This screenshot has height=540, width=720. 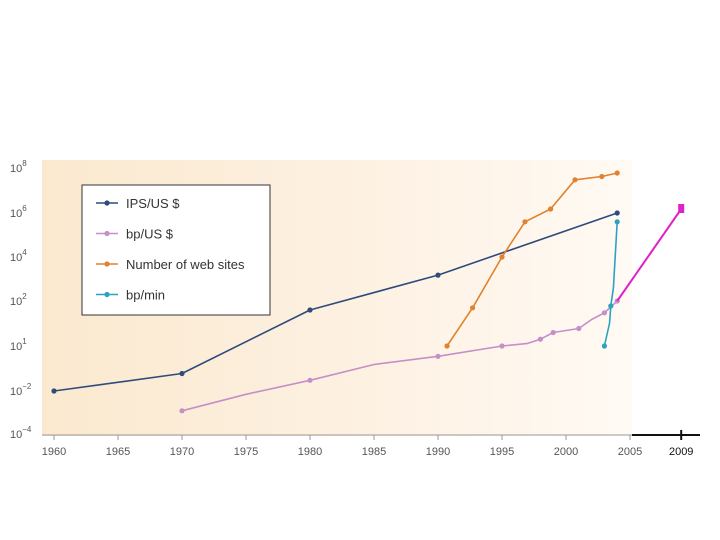 I want to click on y-tick-4: 10¹, so click(x=18, y=345).